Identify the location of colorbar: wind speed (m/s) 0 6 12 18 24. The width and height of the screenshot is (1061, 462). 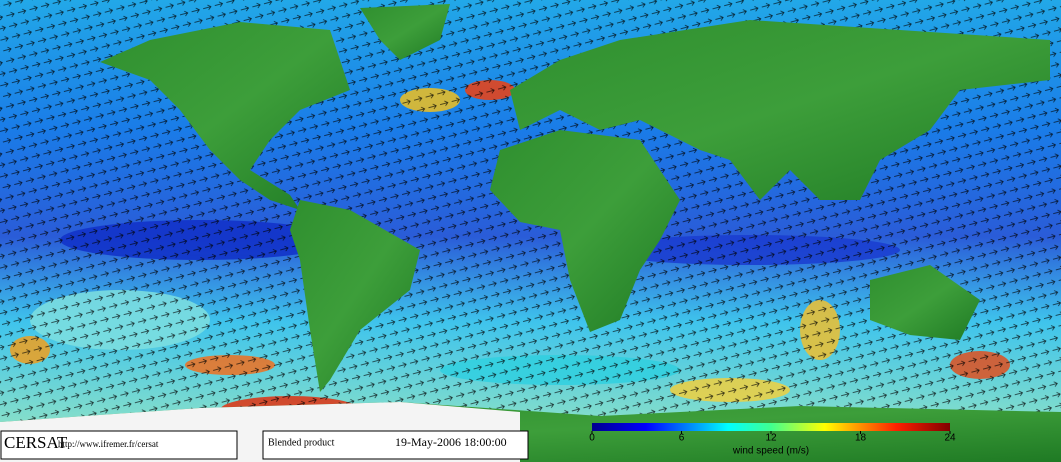
(772, 440).